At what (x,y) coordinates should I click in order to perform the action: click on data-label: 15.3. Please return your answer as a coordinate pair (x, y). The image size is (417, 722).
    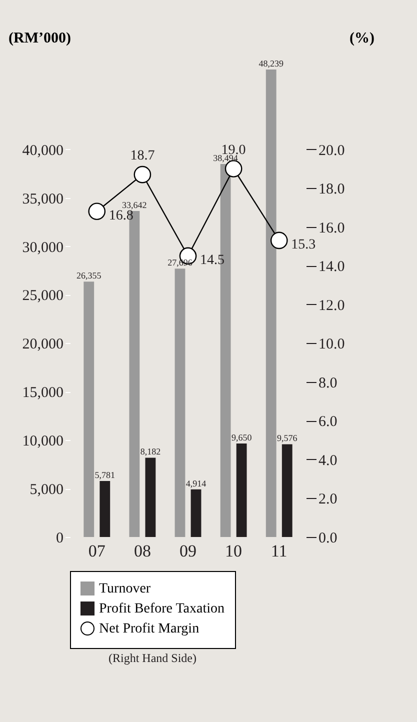
    Looking at the image, I should click on (303, 244).